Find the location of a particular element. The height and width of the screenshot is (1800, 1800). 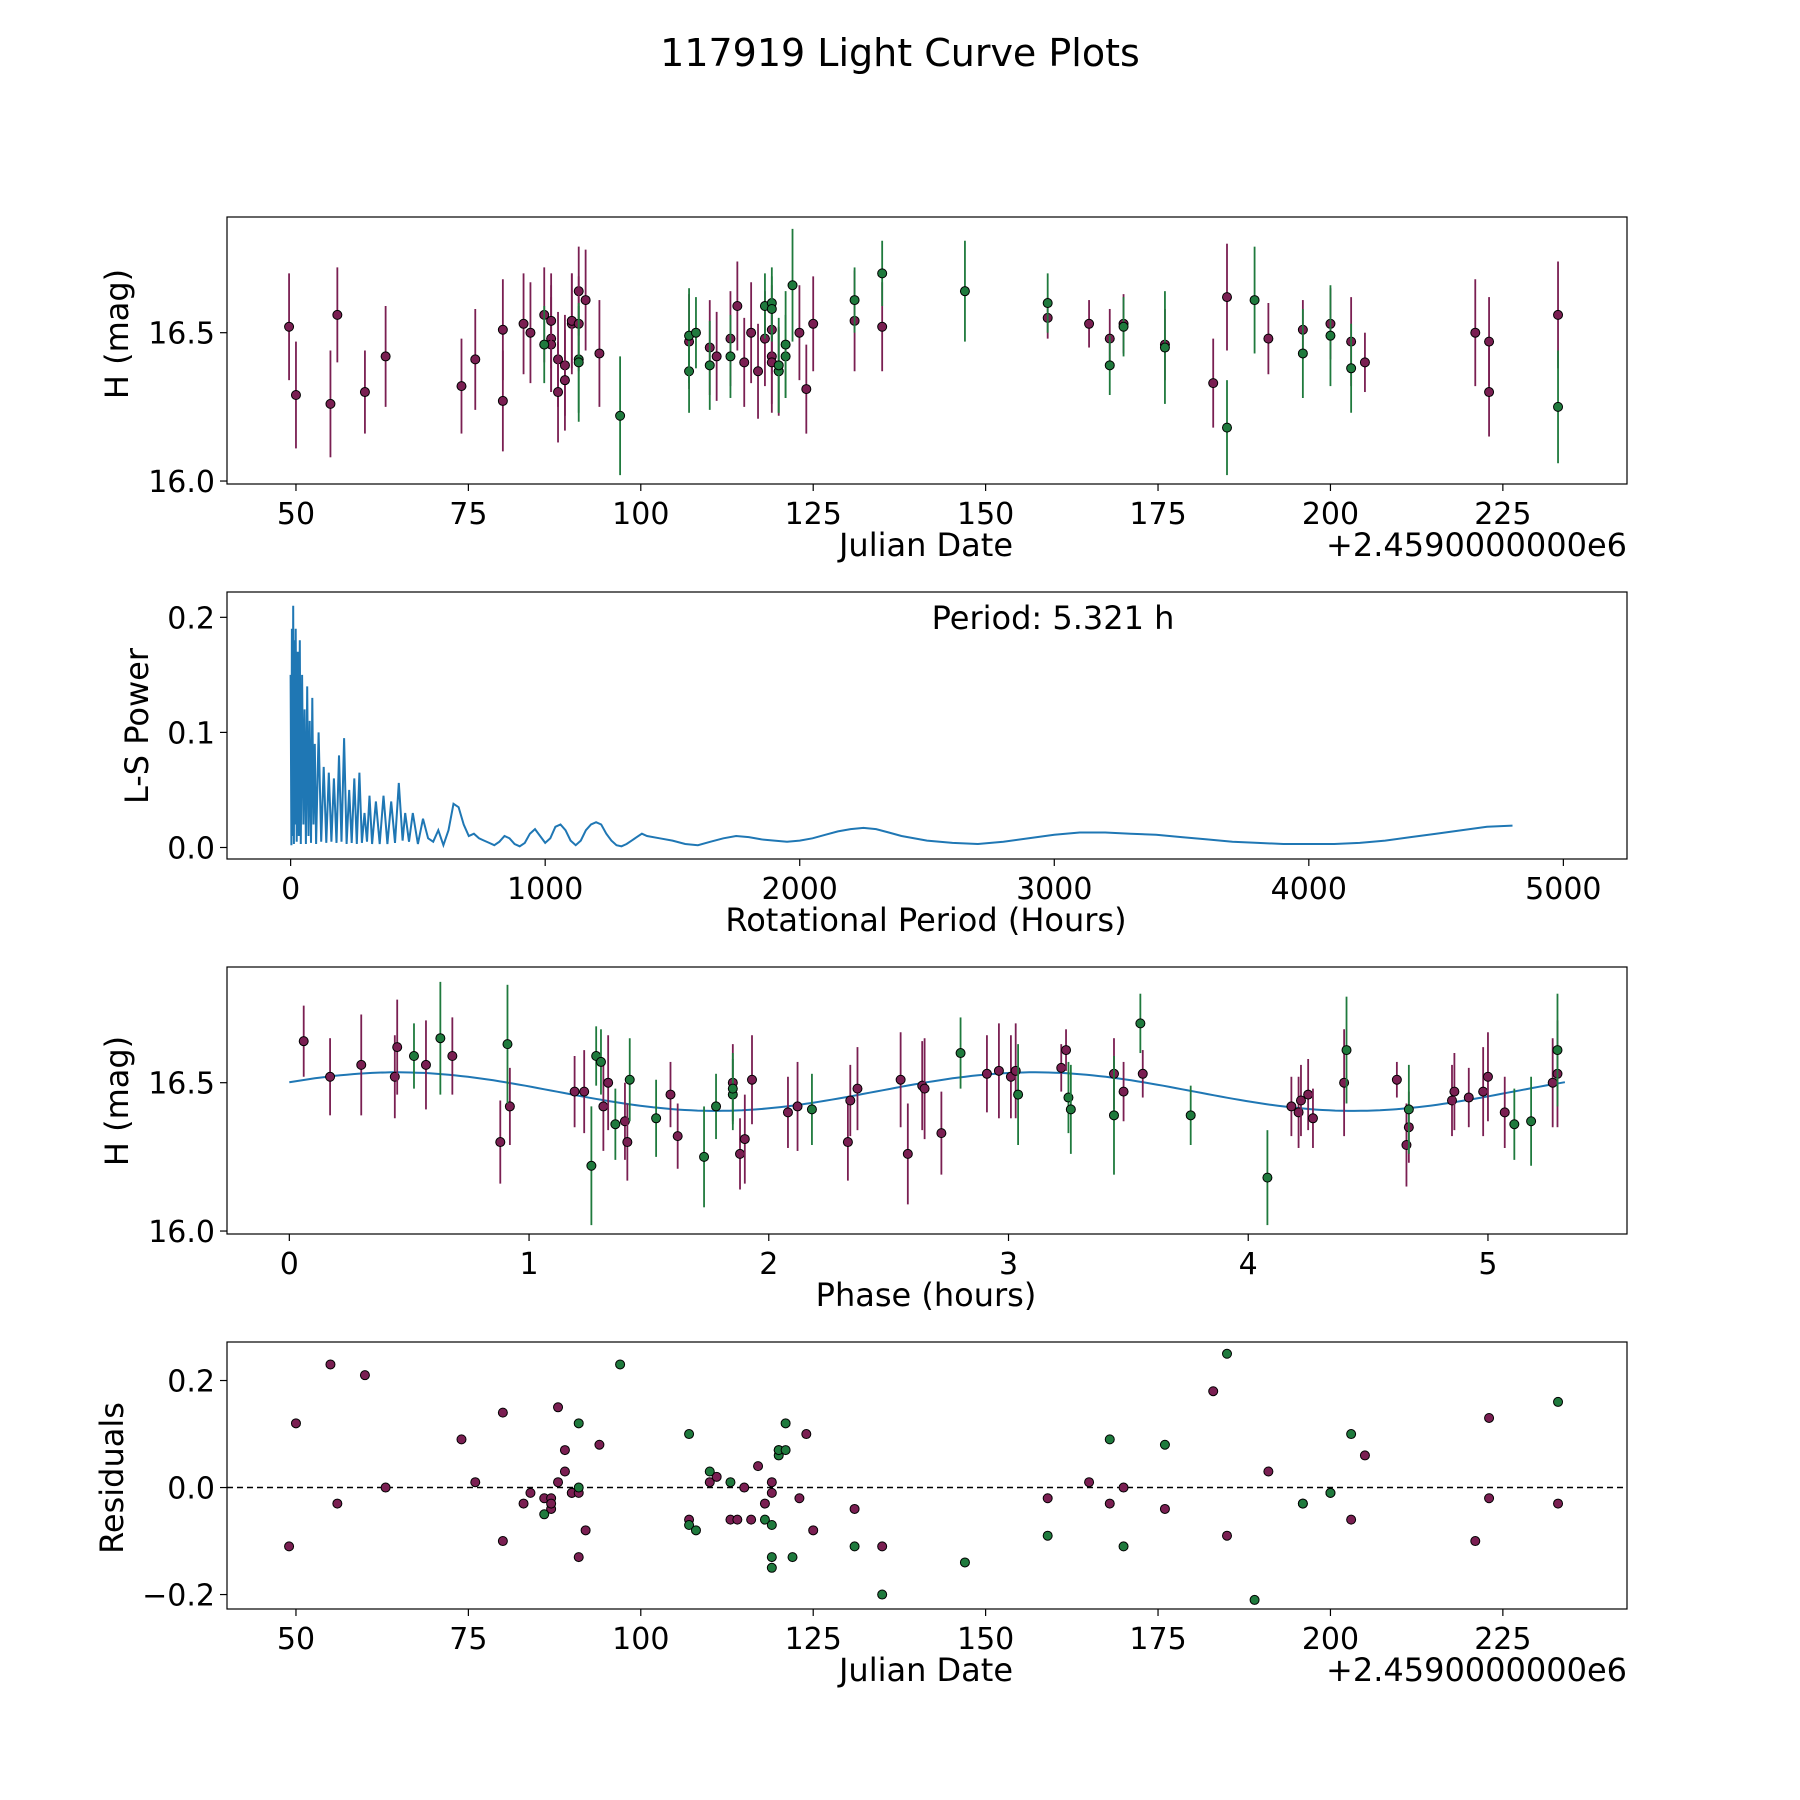

lightcurve-xtick-label: 100 is located at coordinates (640, 514).